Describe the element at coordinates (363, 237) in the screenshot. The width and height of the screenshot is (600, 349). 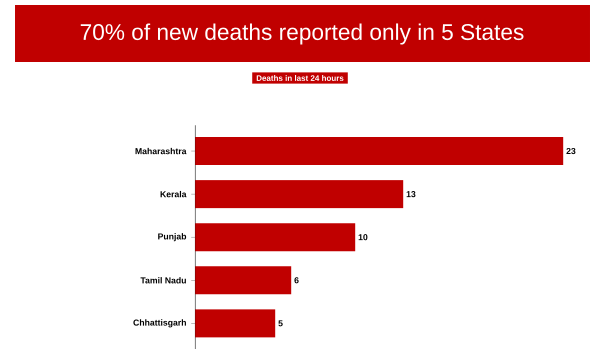
I see `data-label: 10` at that location.